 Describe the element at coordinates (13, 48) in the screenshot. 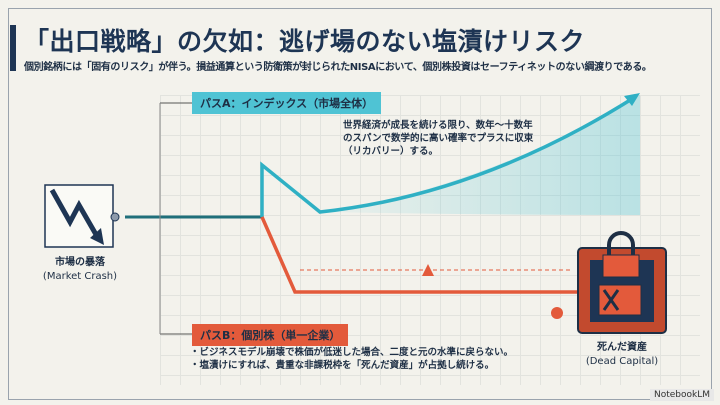

I see `title-accent` at that location.